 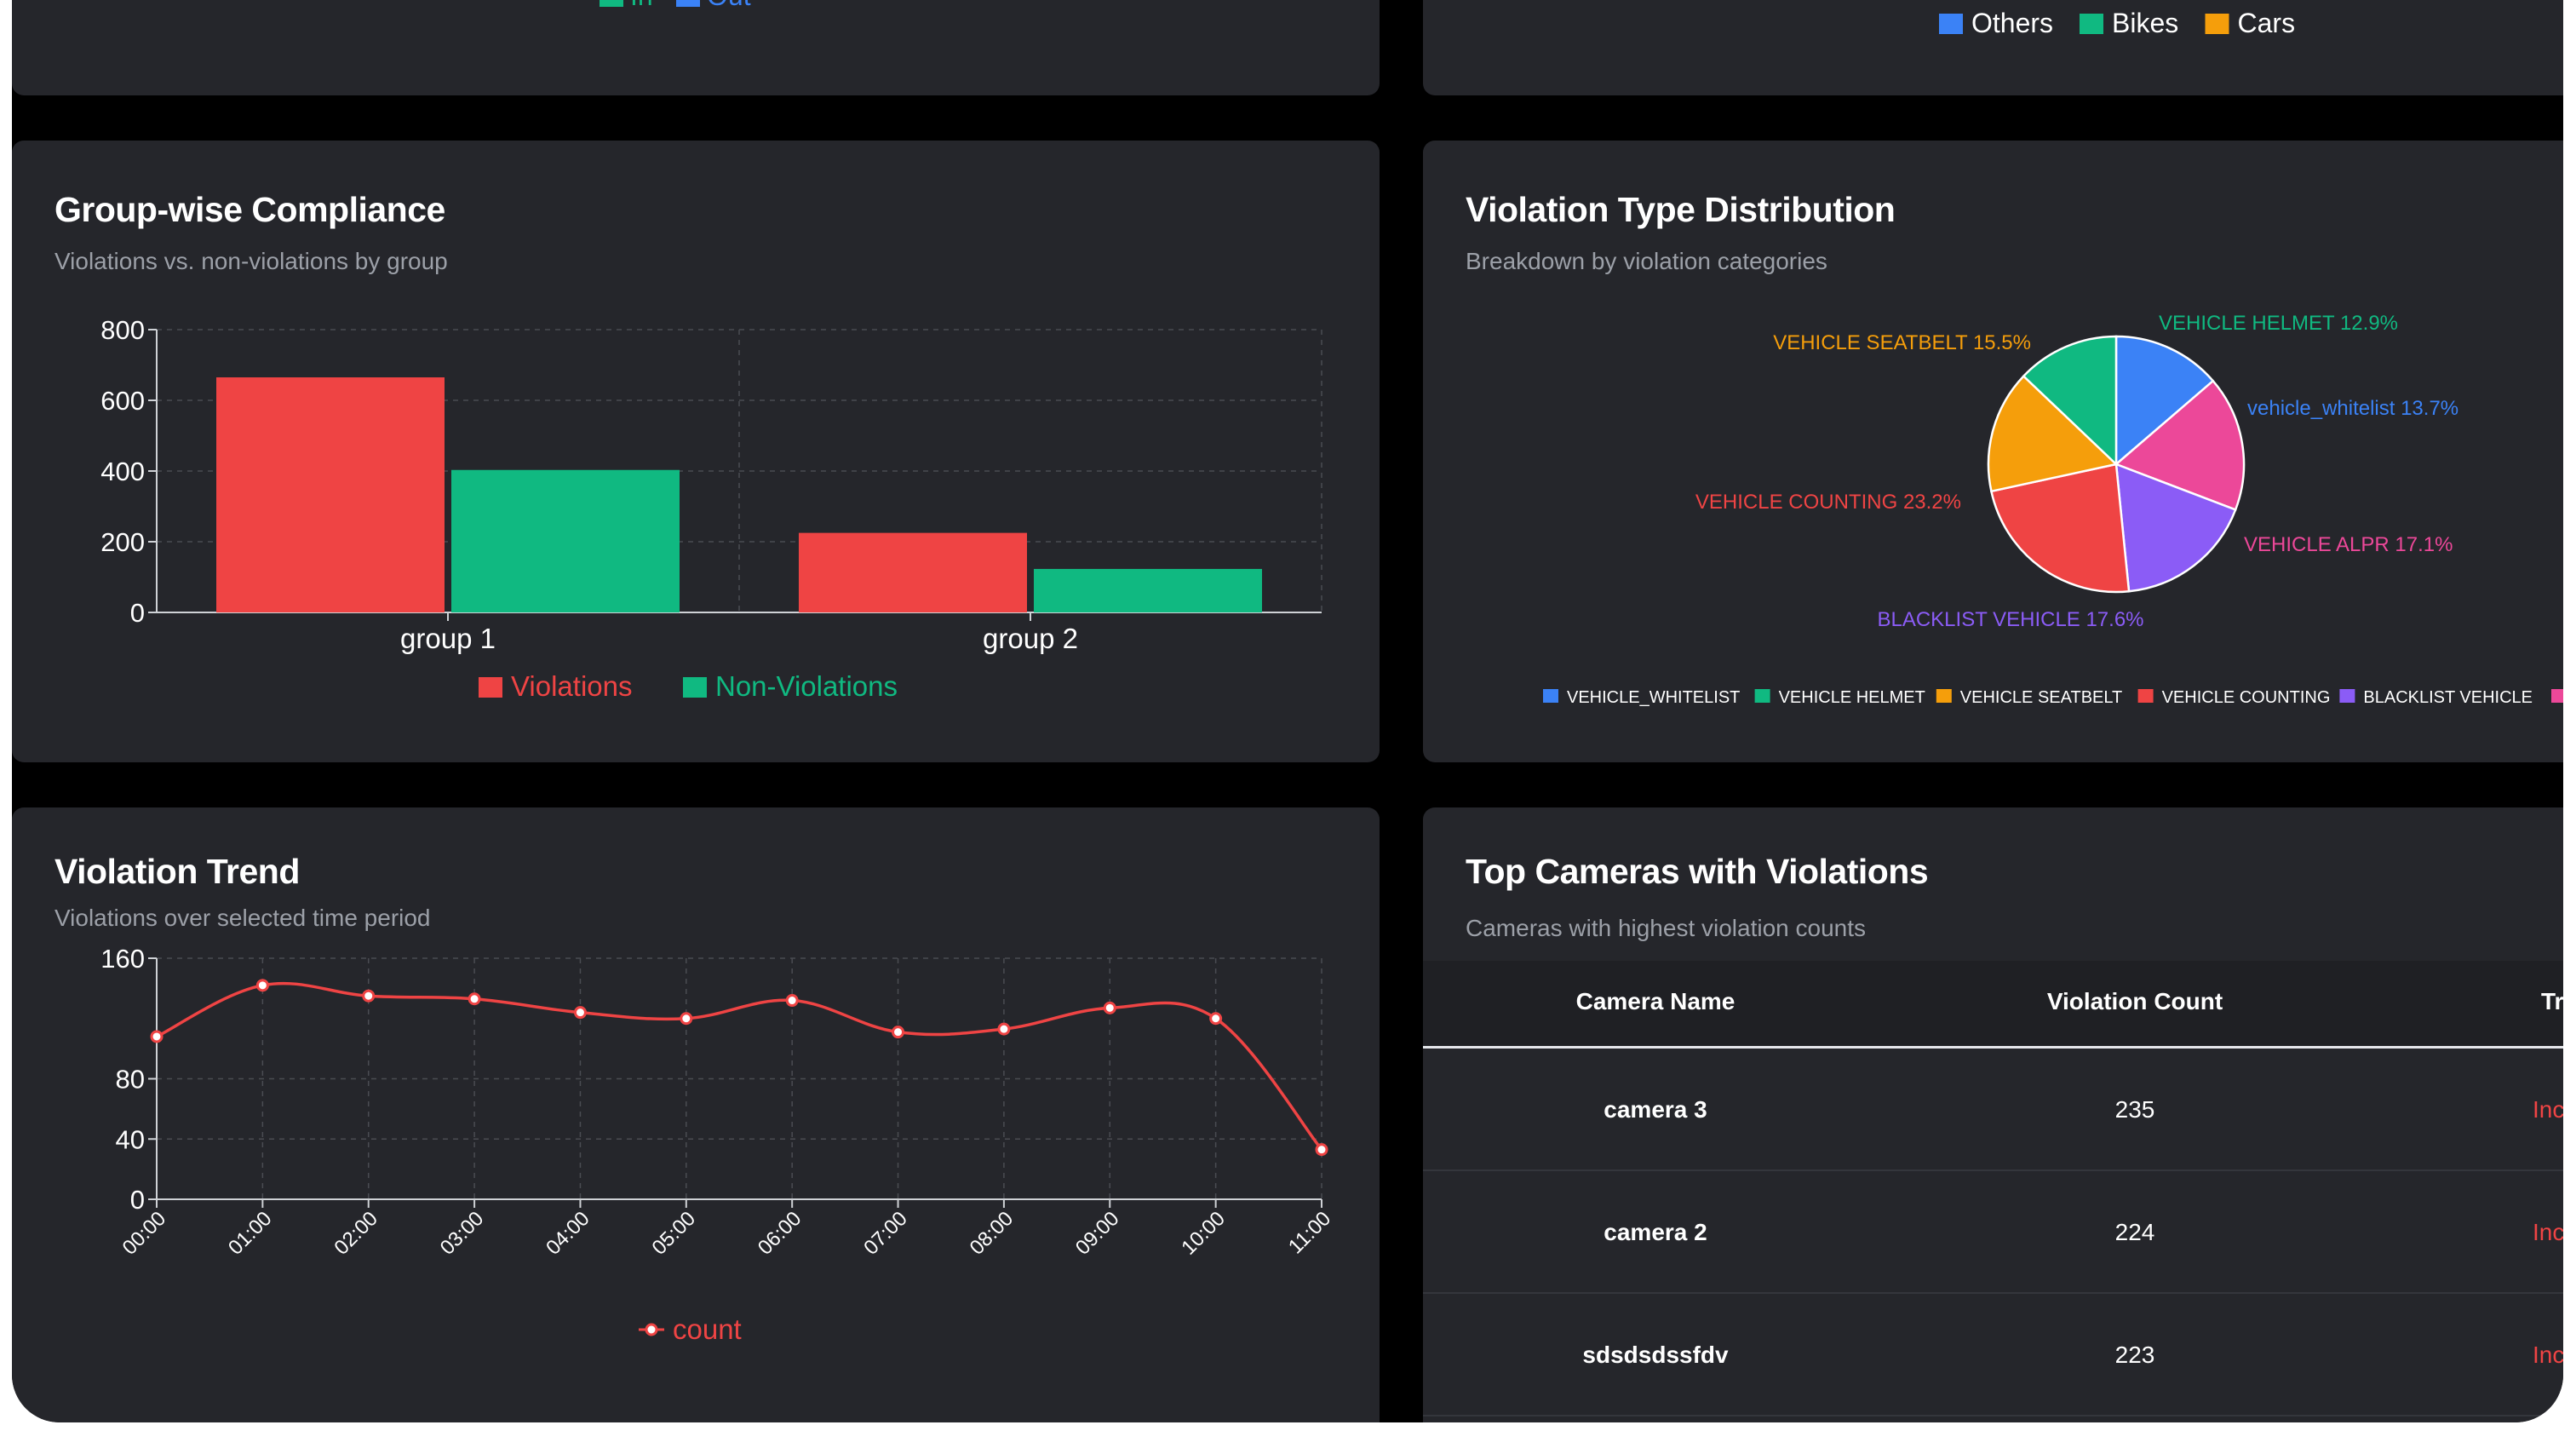 What do you see at coordinates (250, 209) in the screenshot?
I see `card-title: Group-wise Compliance` at bounding box center [250, 209].